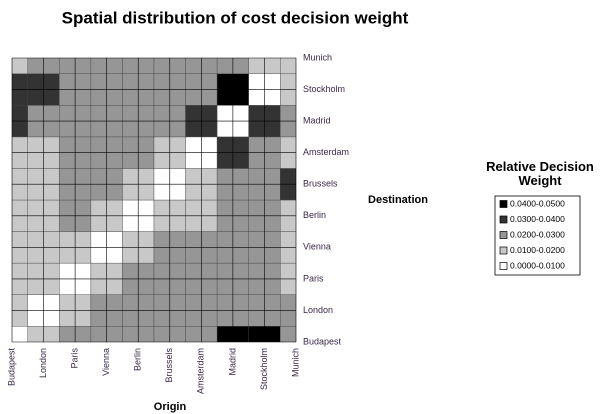 This screenshot has height=414, width=600. I want to click on y-axis-label: Destination, so click(398, 200).